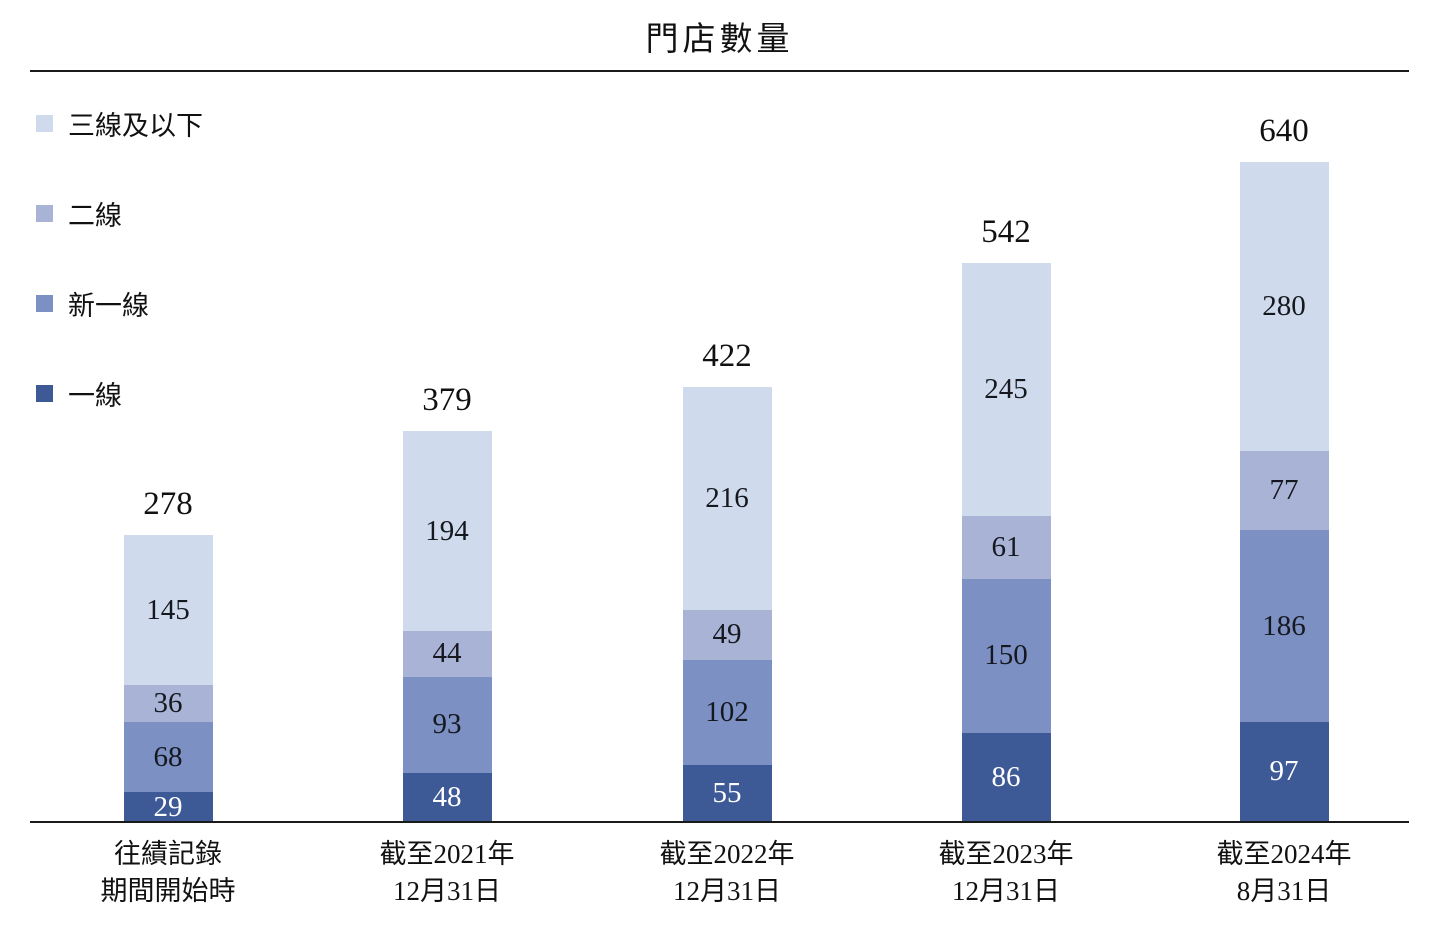 This screenshot has height=942, width=1439. What do you see at coordinates (108, 306) in the screenshot?
I see `legend-label: 新一線` at bounding box center [108, 306].